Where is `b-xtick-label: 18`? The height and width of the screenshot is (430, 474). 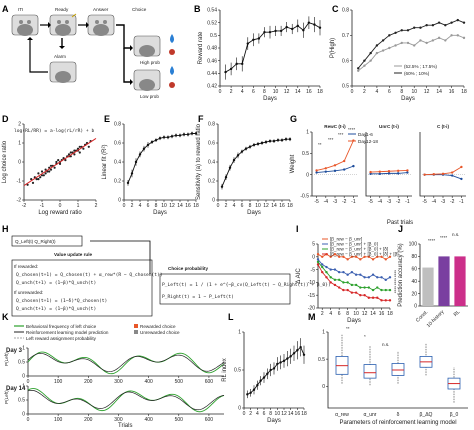 b-xtick-label: 18 is located at coordinates (320, 92).